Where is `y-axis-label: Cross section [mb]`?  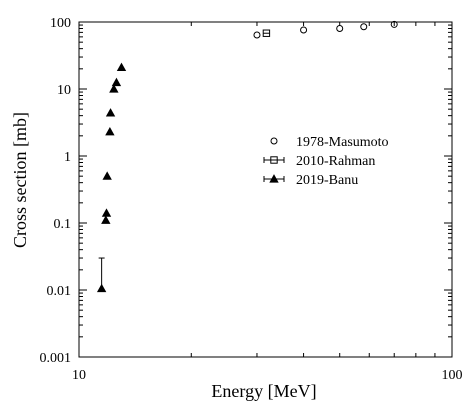 y-axis-label: Cross section [mb] is located at coordinates (20, 180).